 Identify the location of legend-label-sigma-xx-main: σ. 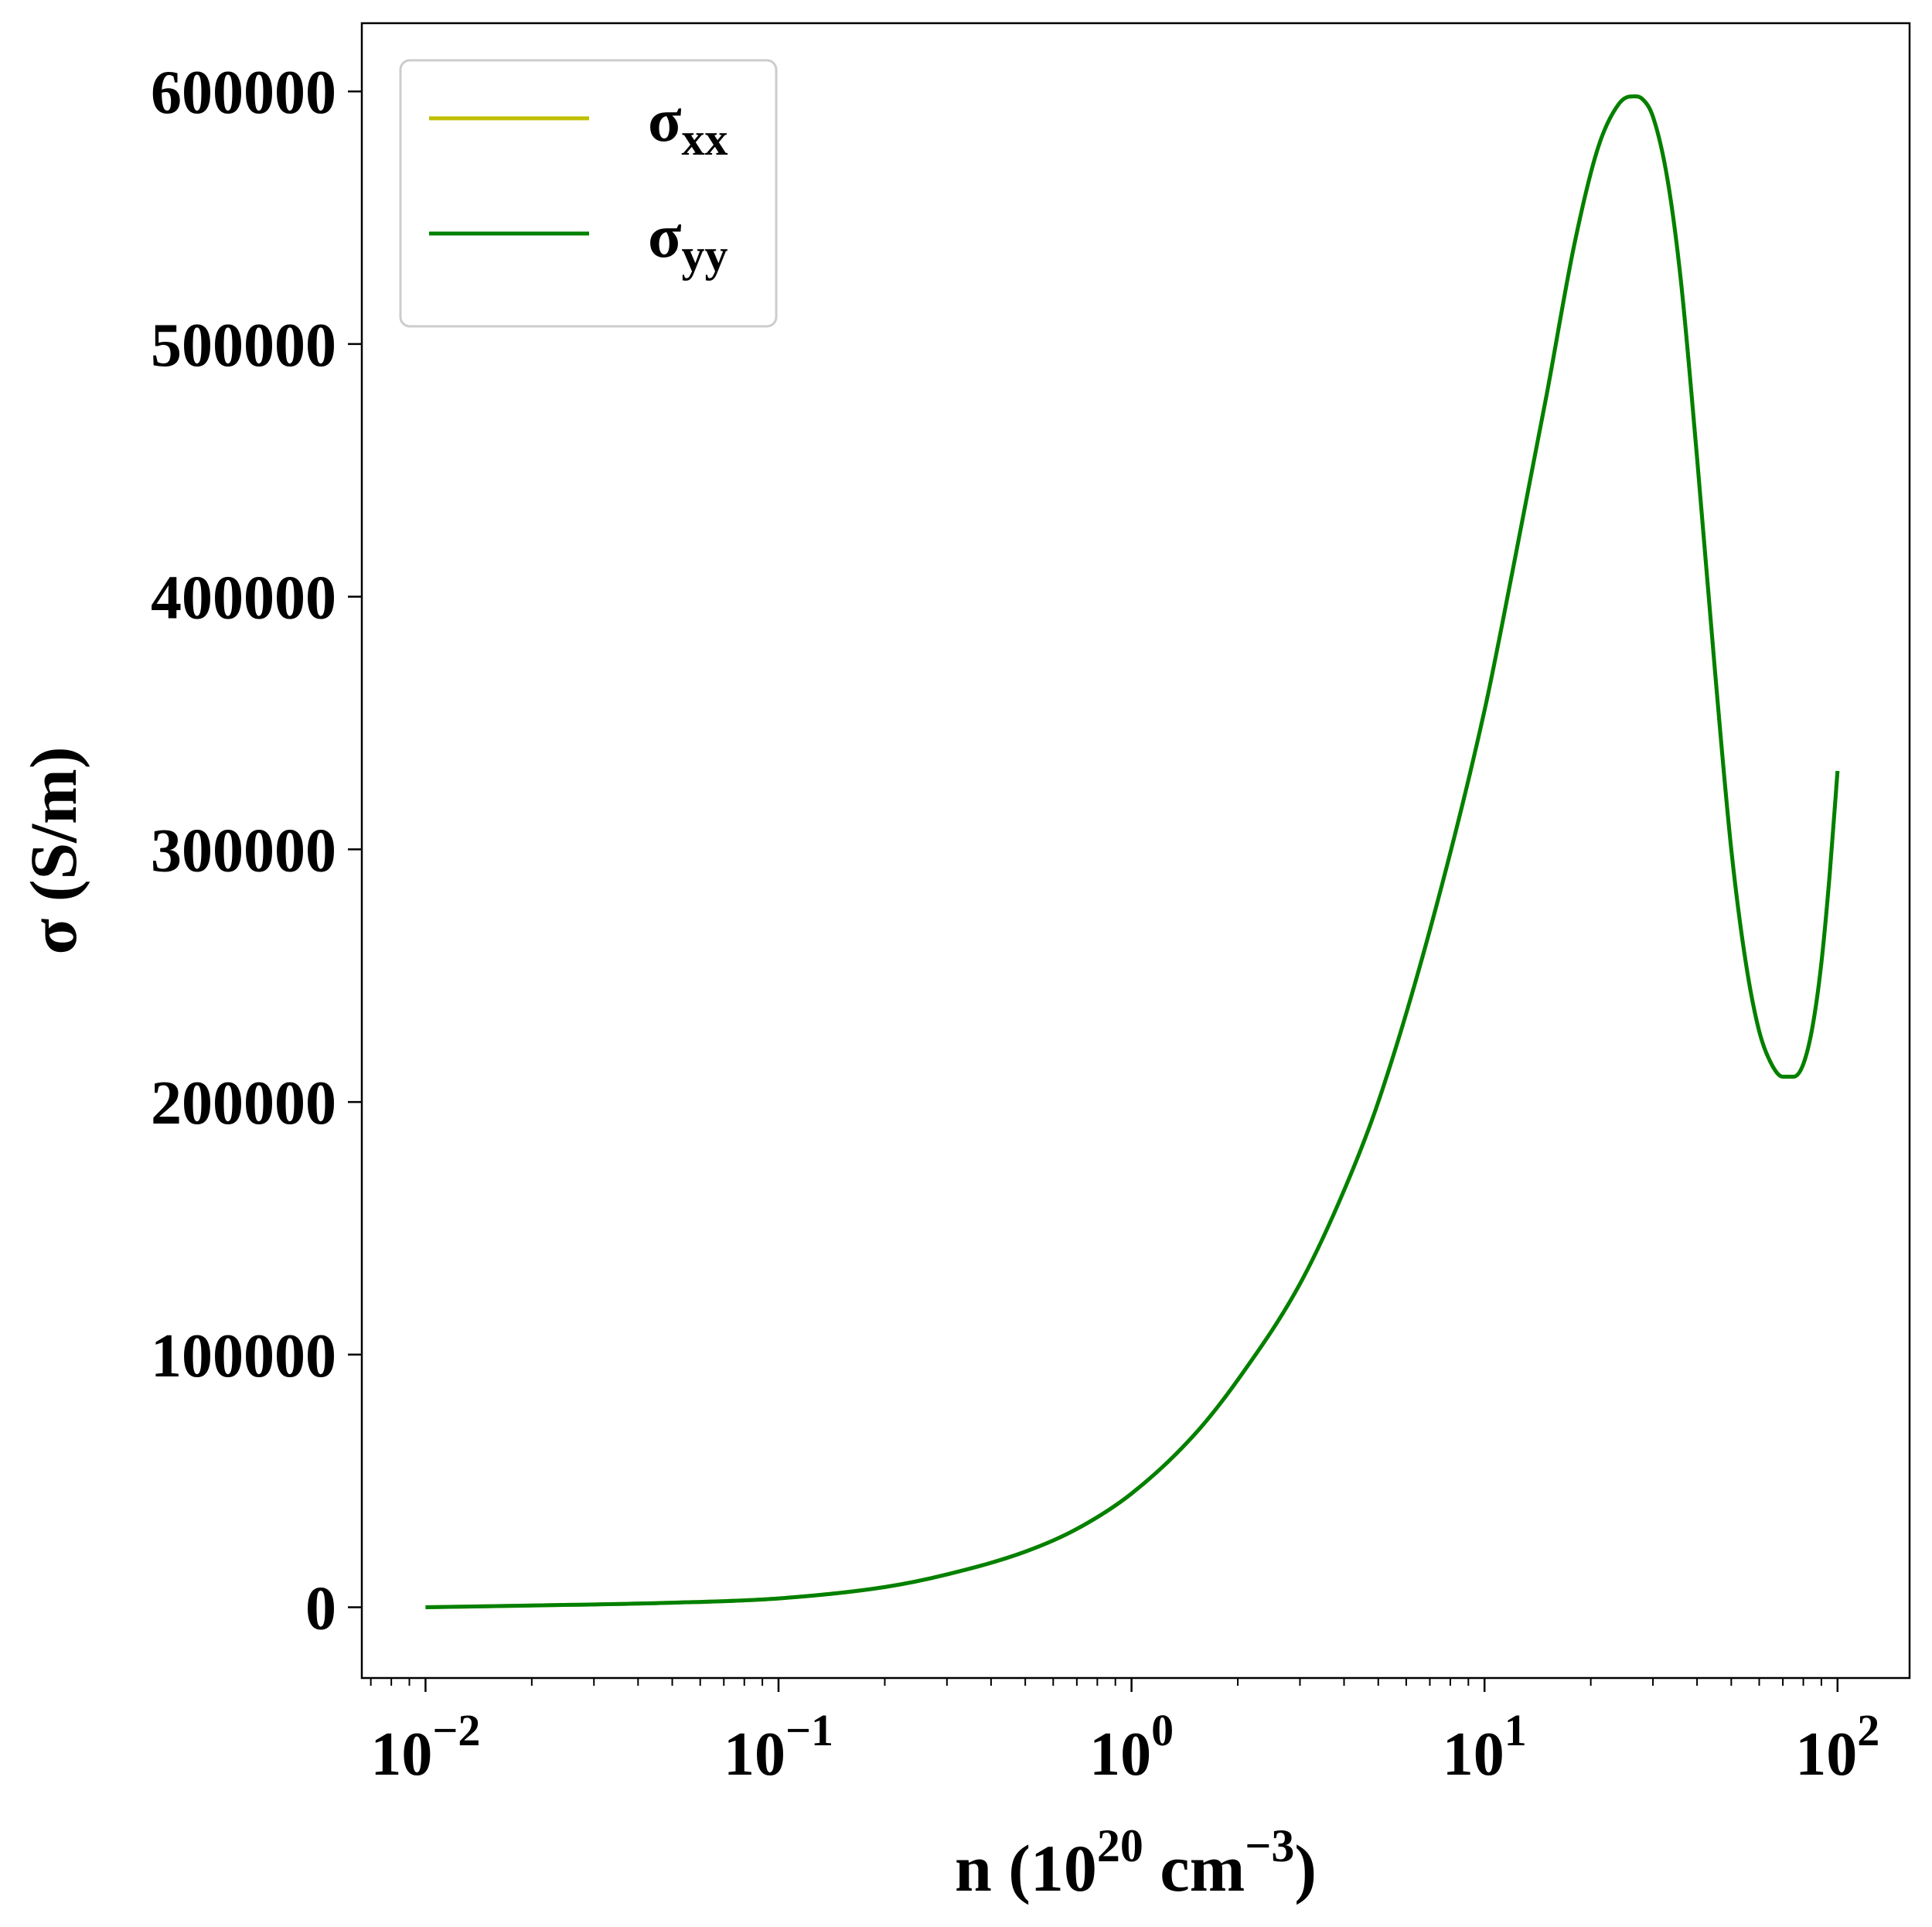
(665, 121).